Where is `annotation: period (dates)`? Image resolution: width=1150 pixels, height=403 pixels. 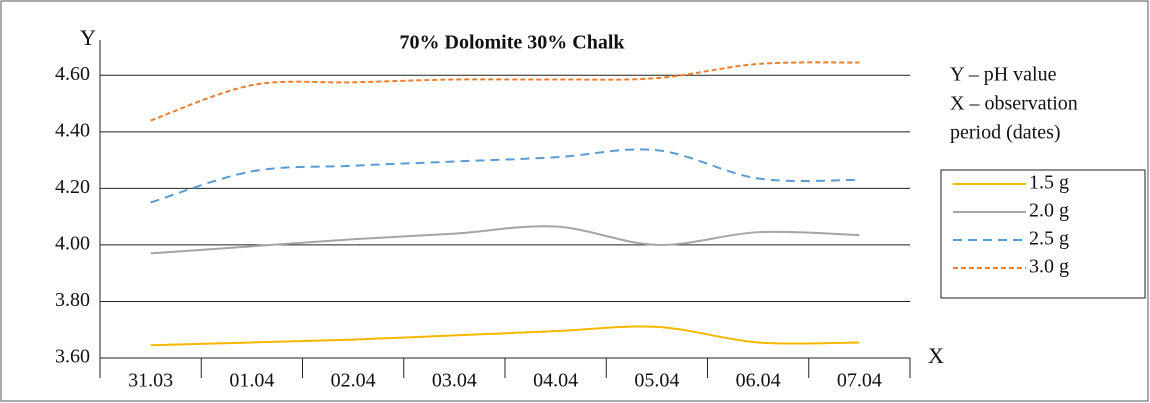 annotation: period (dates) is located at coordinates (1005, 133).